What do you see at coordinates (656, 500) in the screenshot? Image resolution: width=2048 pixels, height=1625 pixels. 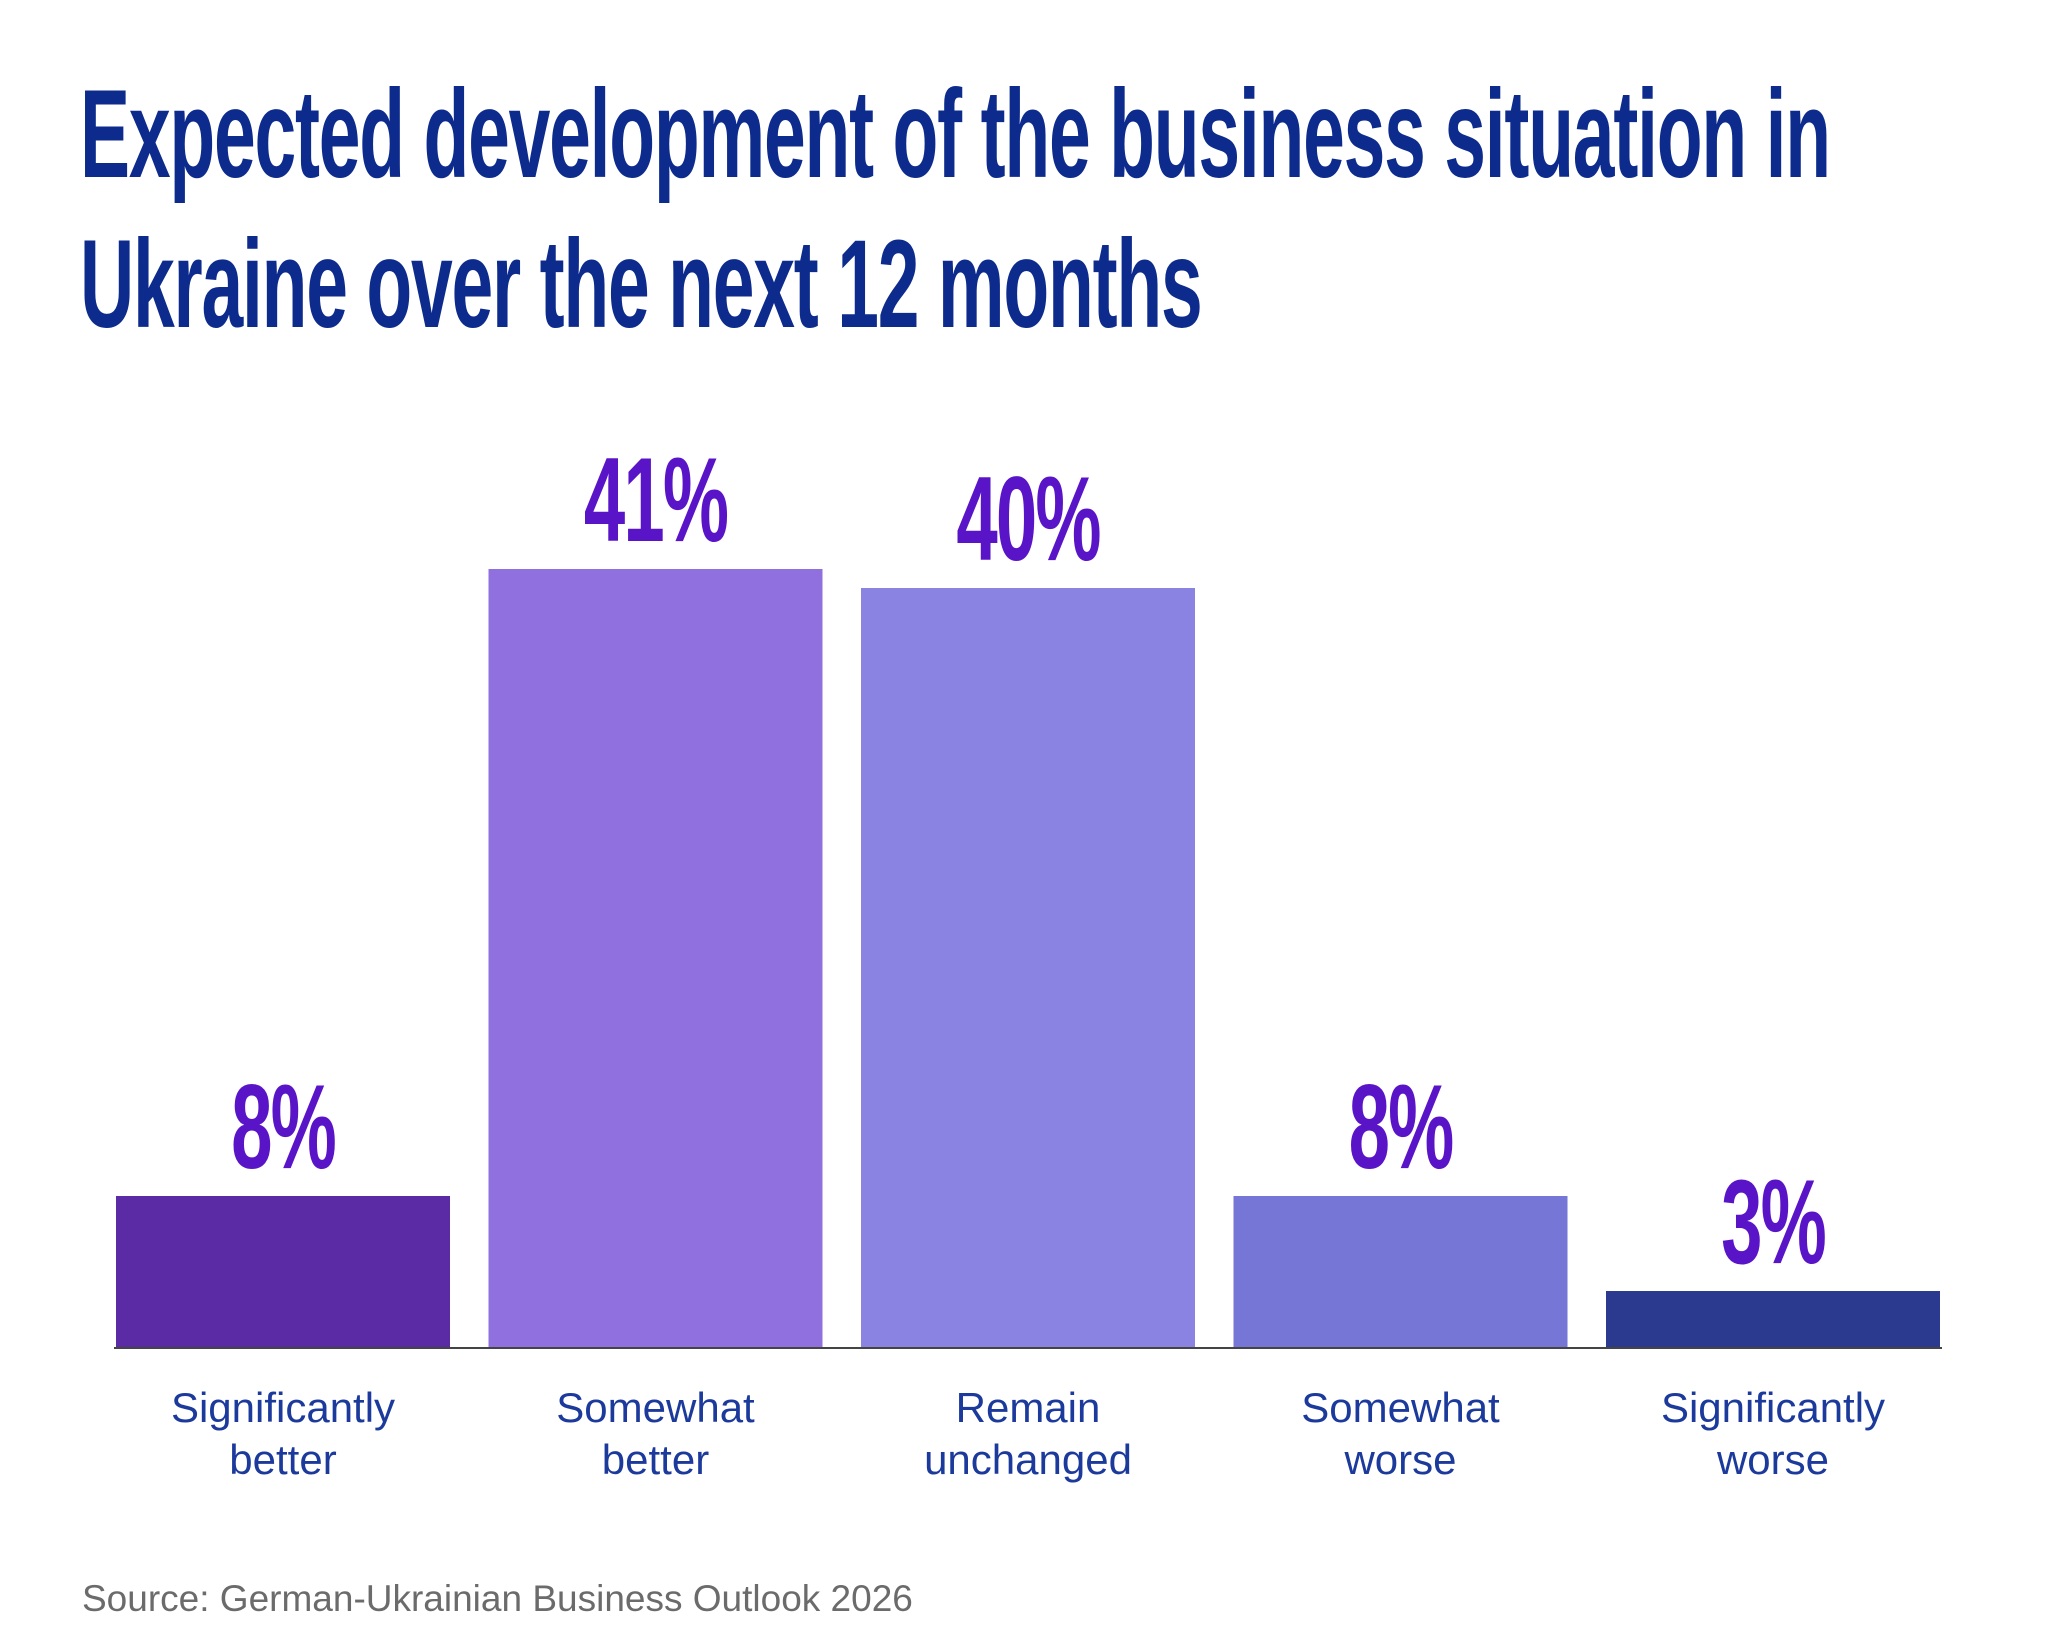 I see `value-label: 41%` at bounding box center [656, 500].